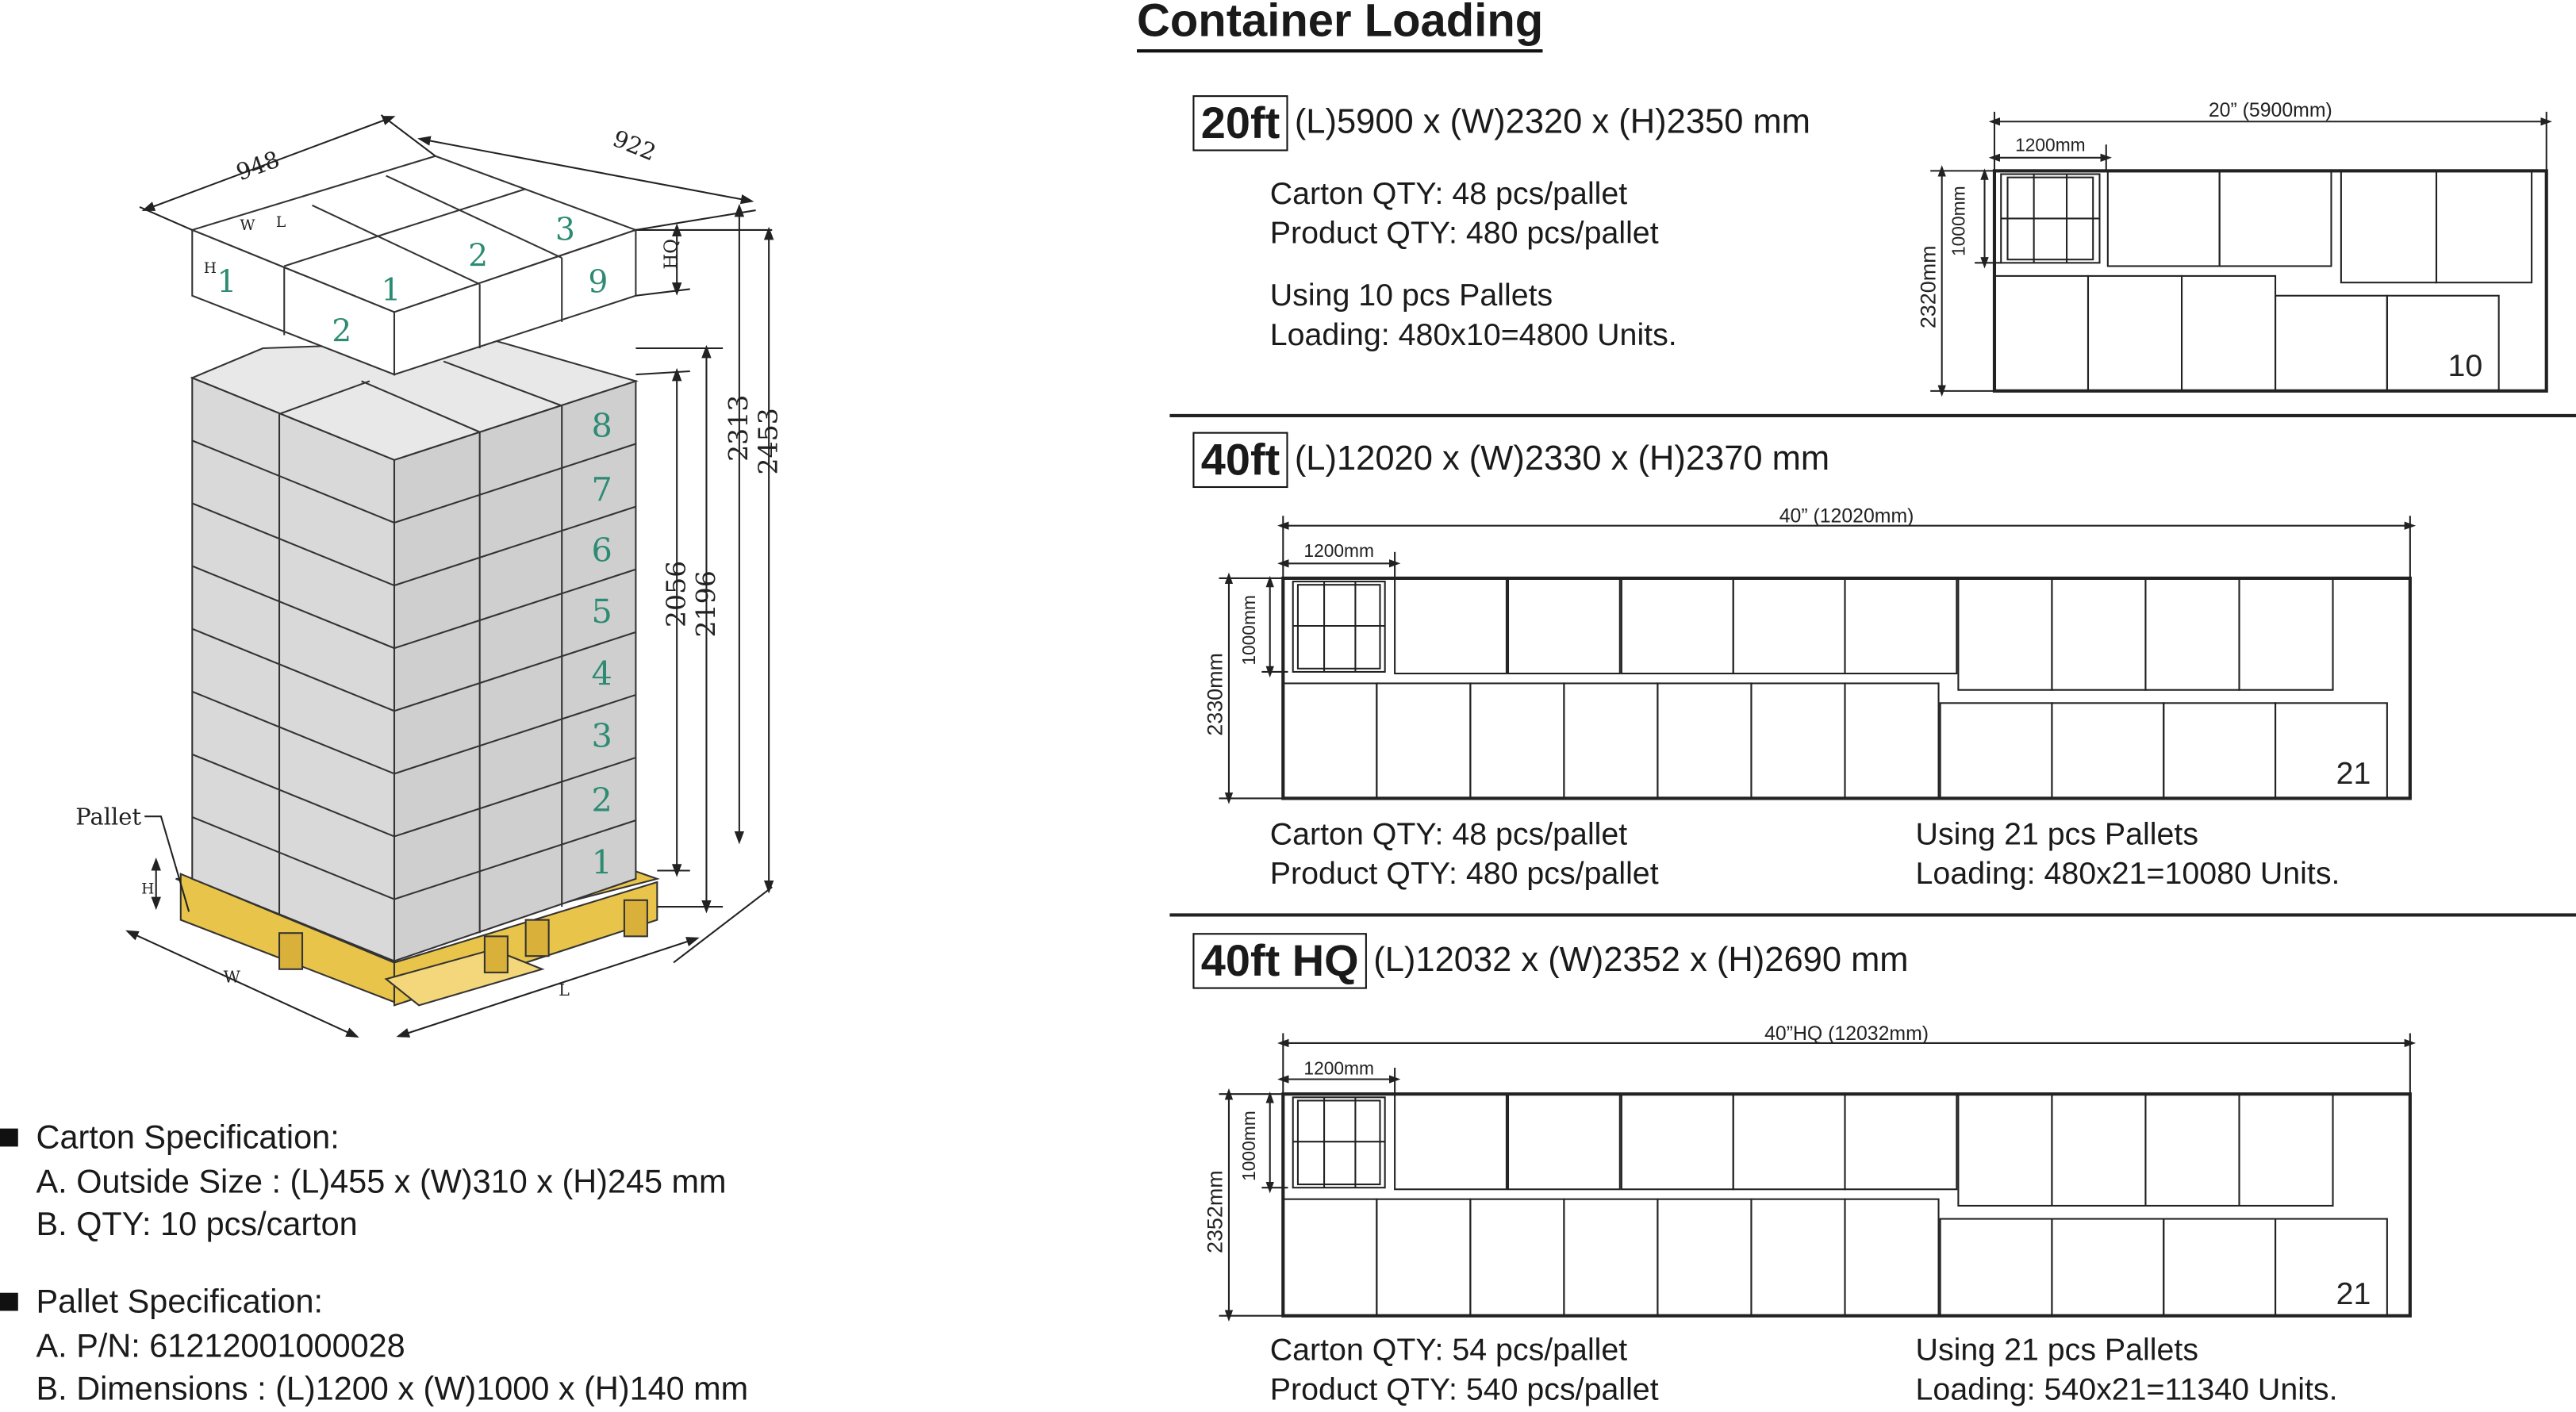 The width and height of the screenshot is (2576, 1412). What do you see at coordinates (180, 1302) in the screenshot?
I see `pallet-spec-title: Pallet Specification:` at bounding box center [180, 1302].